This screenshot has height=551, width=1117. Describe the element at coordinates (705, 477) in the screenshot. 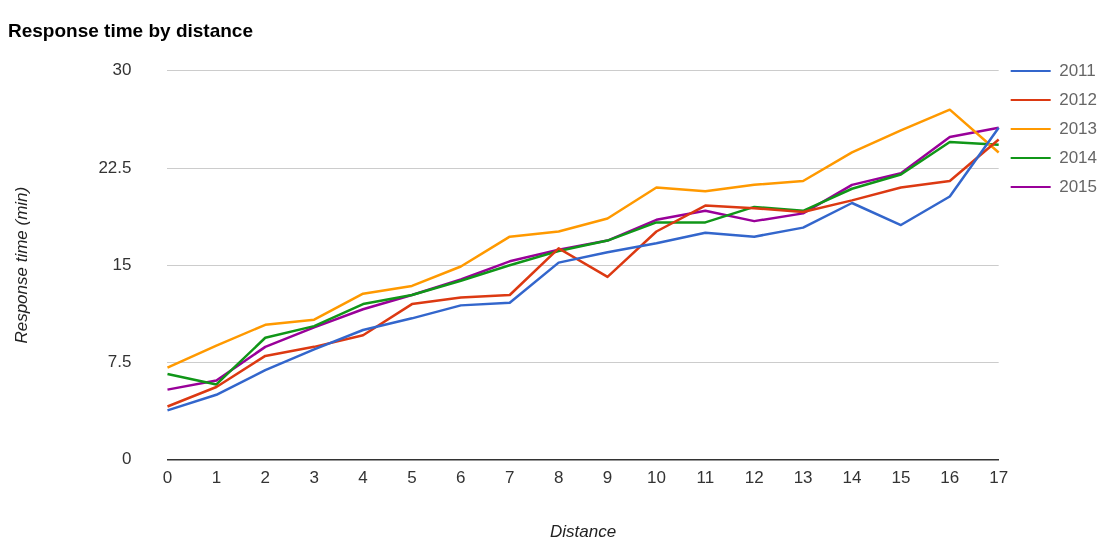

I see `x-tick-label: 11` at that location.